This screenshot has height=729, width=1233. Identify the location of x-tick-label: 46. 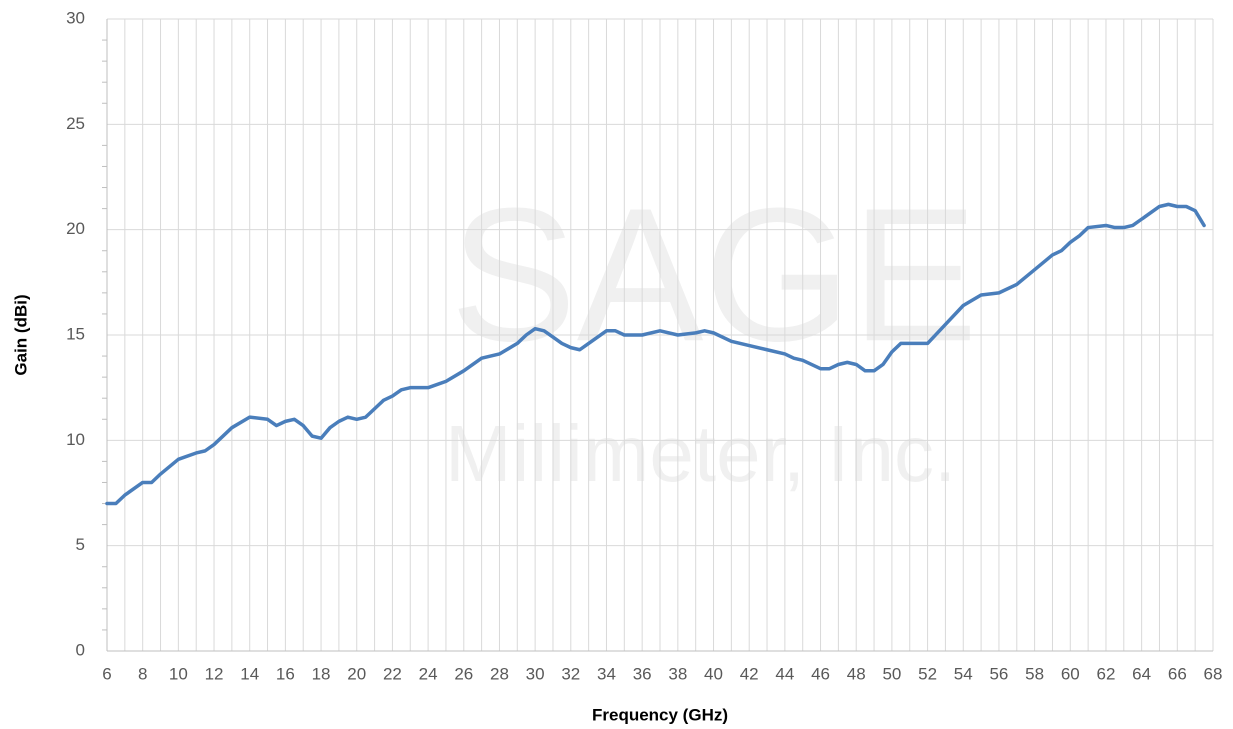
(820, 673).